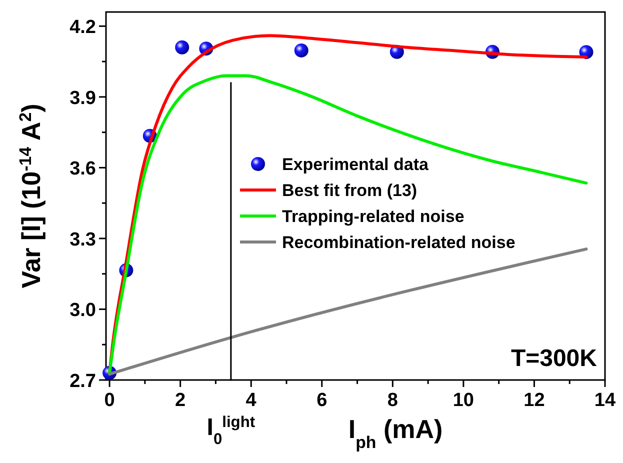  Describe the element at coordinates (605, 400) in the screenshot. I see `x-tick-label: 14` at that location.